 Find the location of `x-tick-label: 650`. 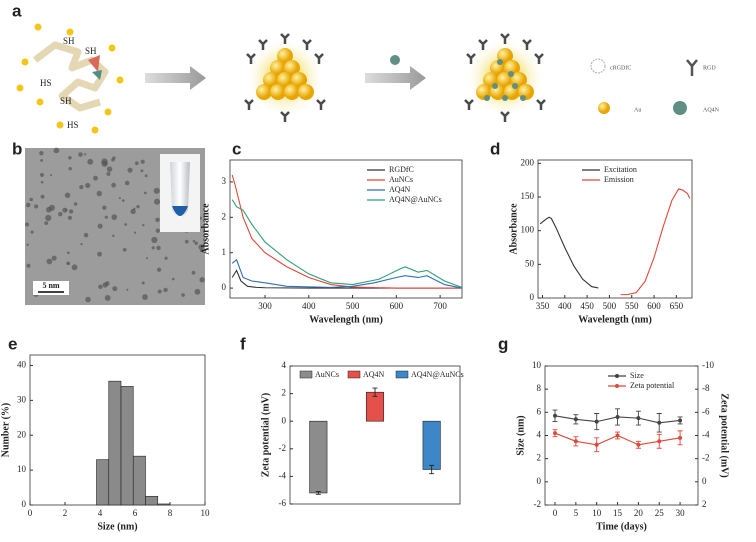

x-tick-label: 650 is located at coordinates (677, 306).